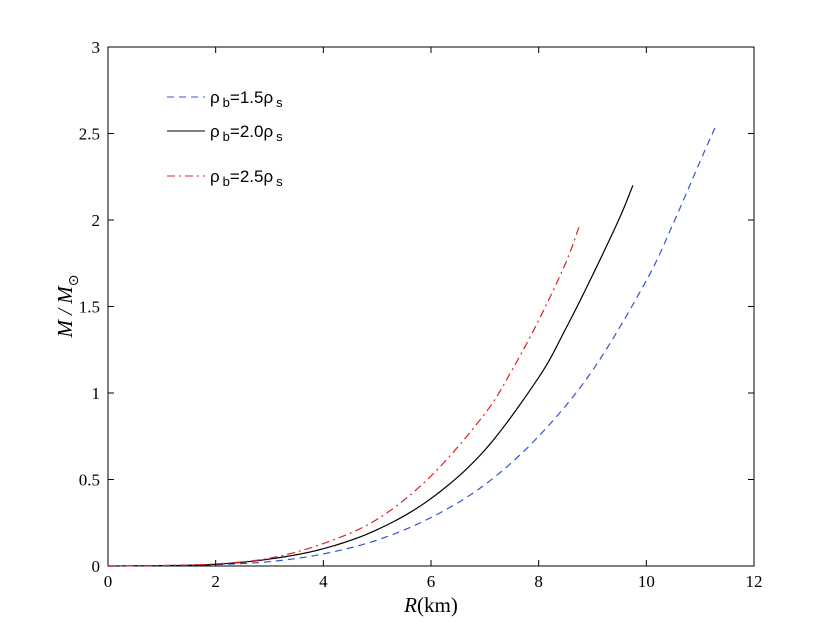  What do you see at coordinates (538, 581) in the screenshot?
I see `x-tick-label: 8` at bounding box center [538, 581].